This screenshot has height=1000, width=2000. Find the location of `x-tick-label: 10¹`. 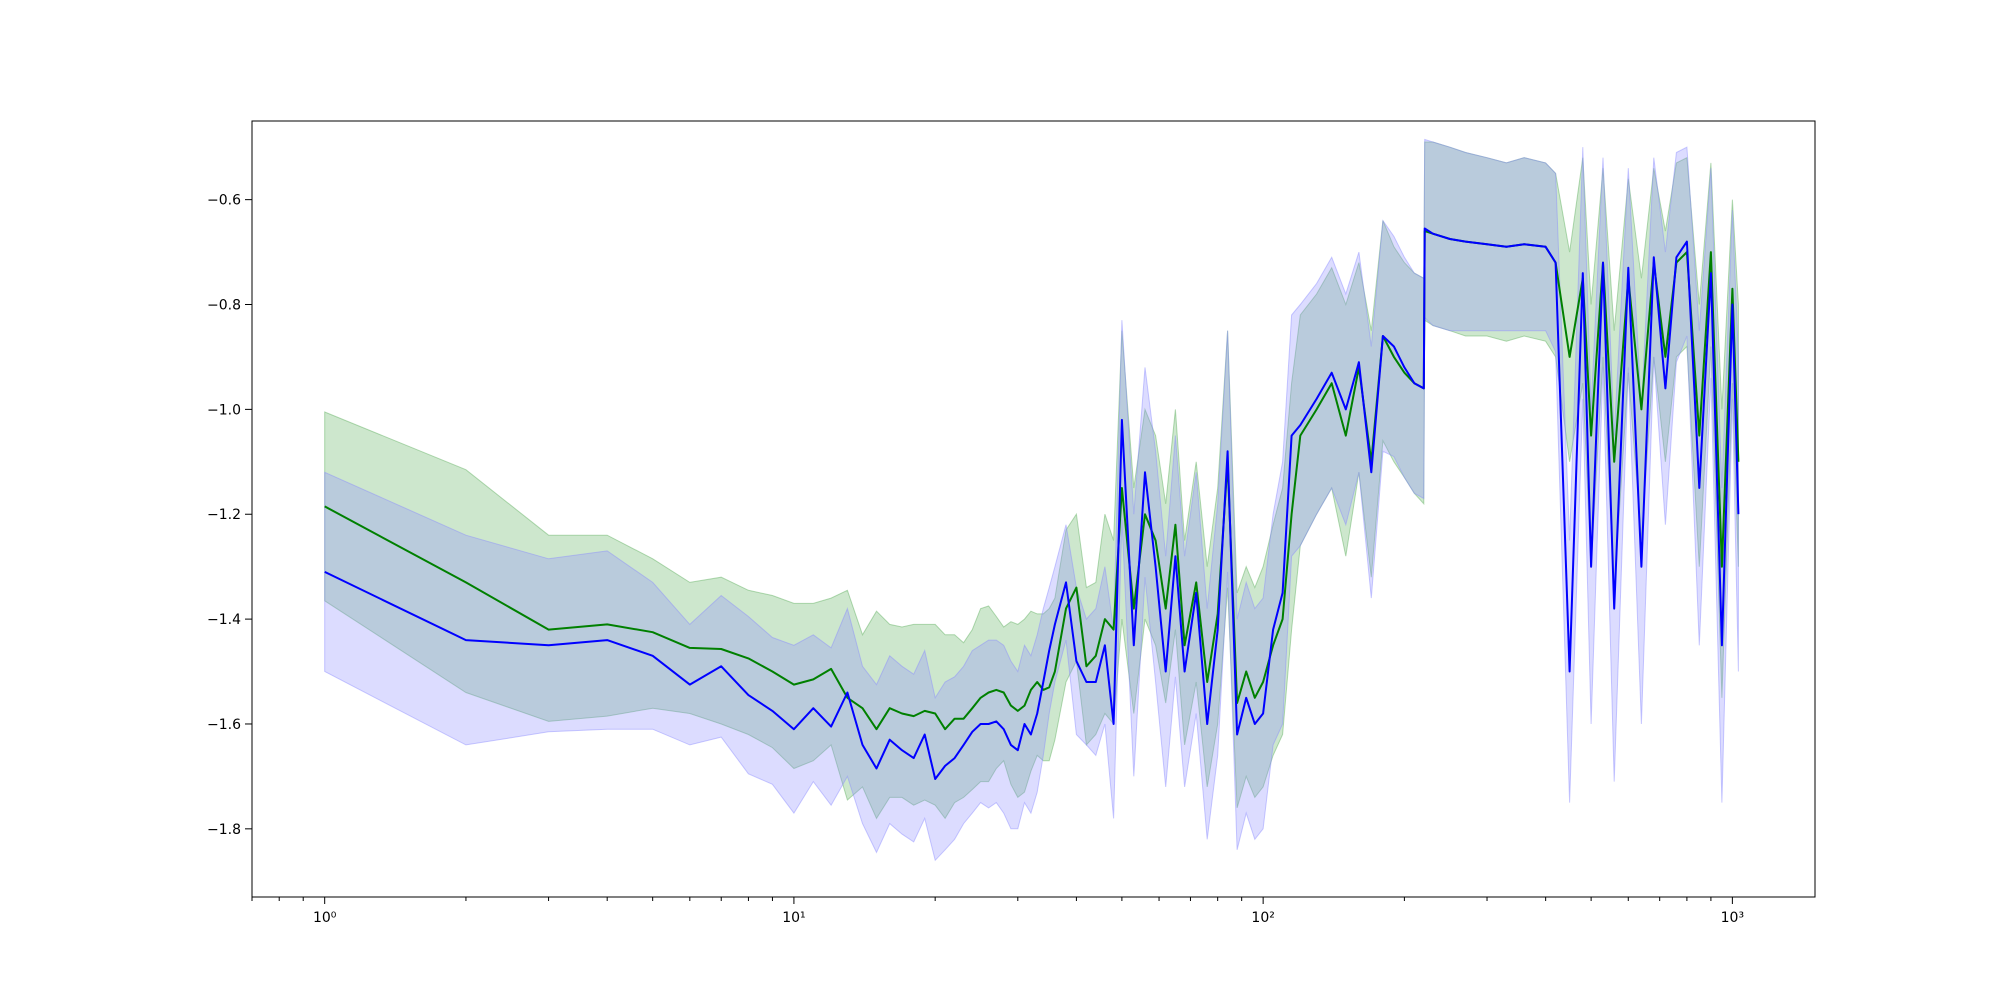

x-tick-label: 10¹ is located at coordinates (793, 918).